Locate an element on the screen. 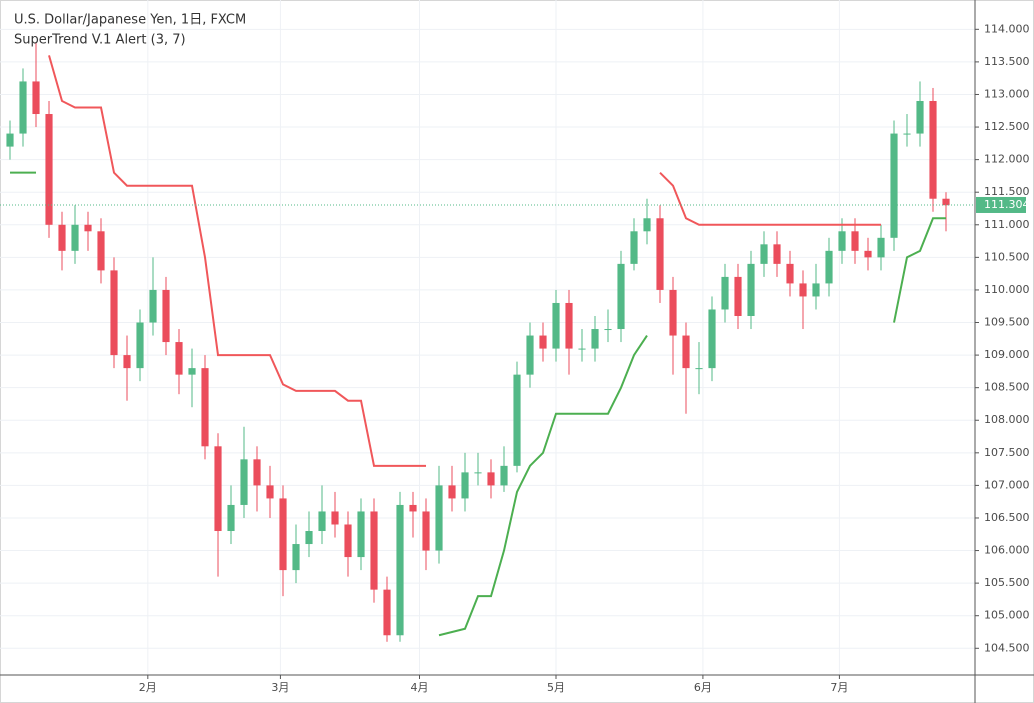 This screenshot has height=703, width=1034. y-tick-label: 105.500 is located at coordinates (1007, 582).